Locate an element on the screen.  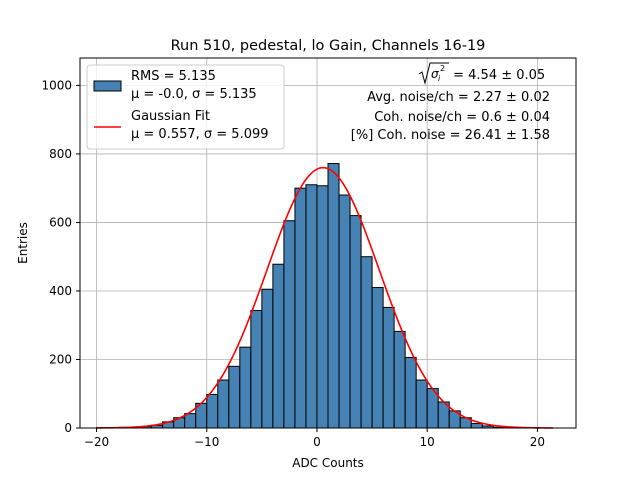
x-tick-label: 20 is located at coordinates (537, 442).